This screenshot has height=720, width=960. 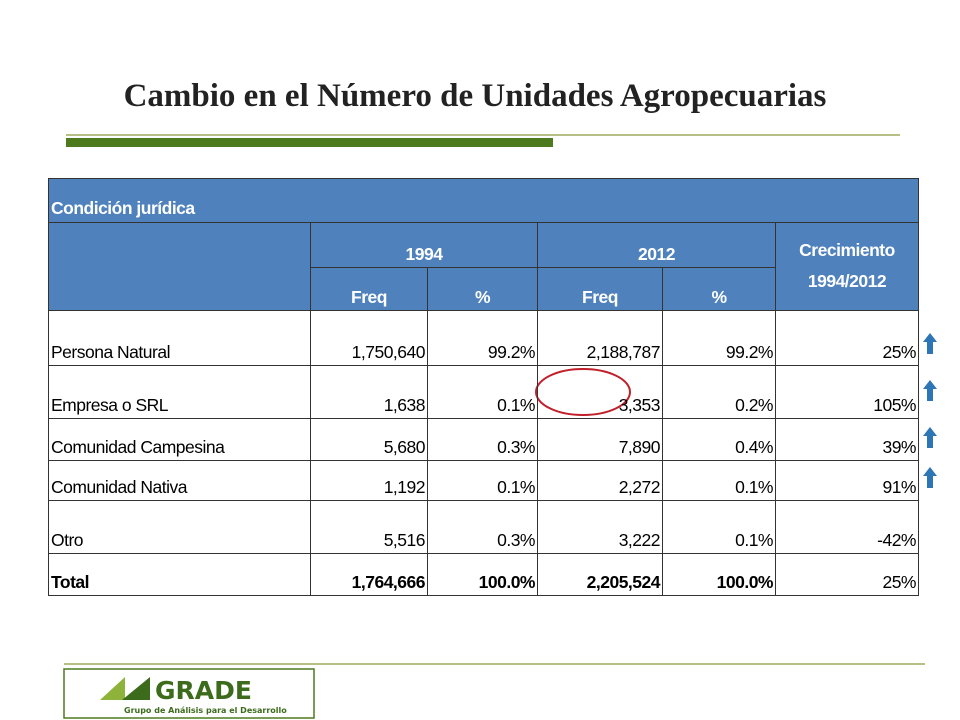 What do you see at coordinates (930, 410) in the screenshot?
I see `arrows` at bounding box center [930, 410].